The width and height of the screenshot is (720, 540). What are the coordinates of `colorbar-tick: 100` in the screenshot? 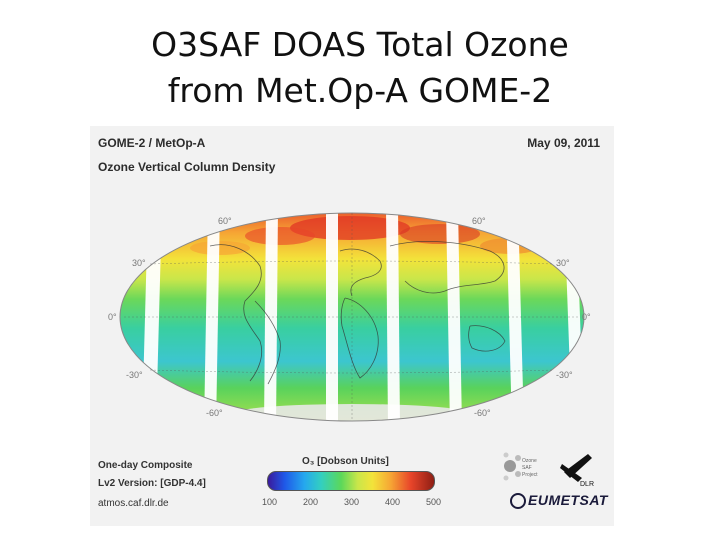 It's located at (270, 502).